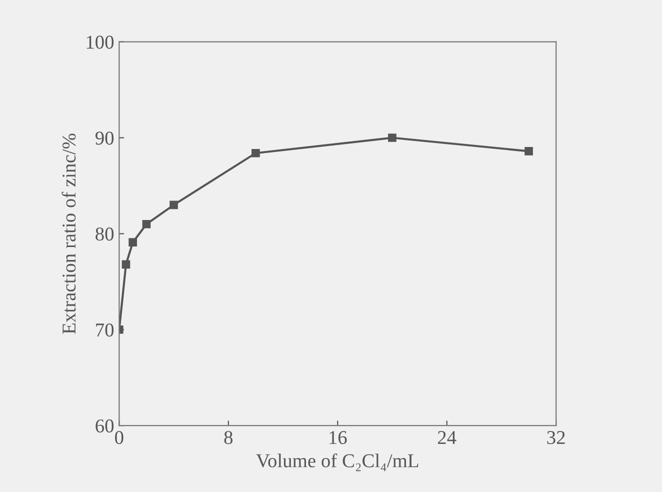 Image resolution: width=662 pixels, height=492 pixels. Describe the element at coordinates (100, 42) in the screenshot. I see `y-tick-label: 100` at that location.